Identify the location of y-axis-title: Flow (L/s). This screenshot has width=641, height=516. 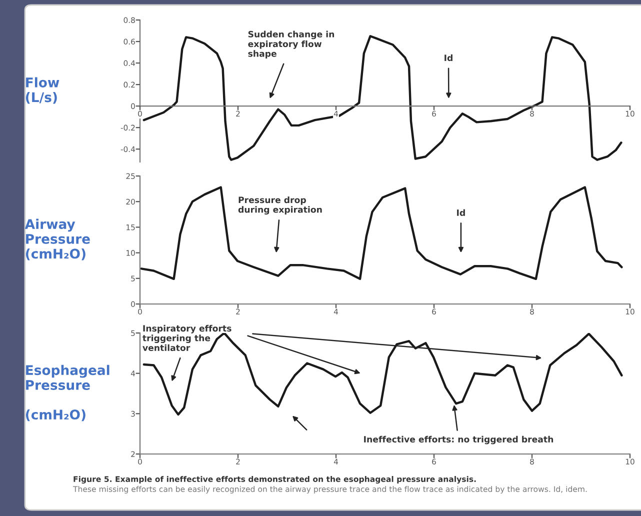
(43, 90).